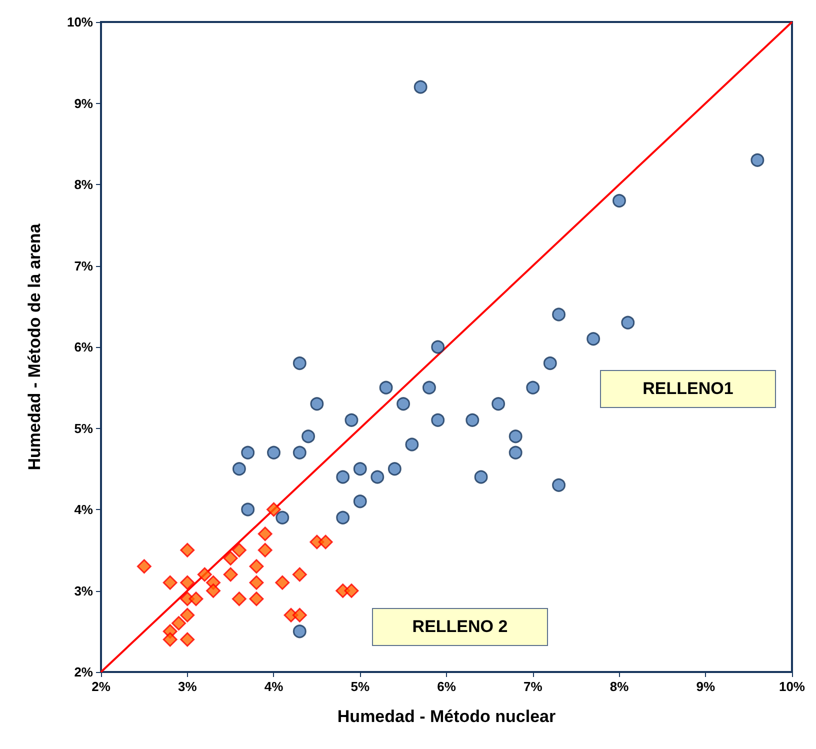  I want to click on x-tick-label: 2%, so click(101, 686).